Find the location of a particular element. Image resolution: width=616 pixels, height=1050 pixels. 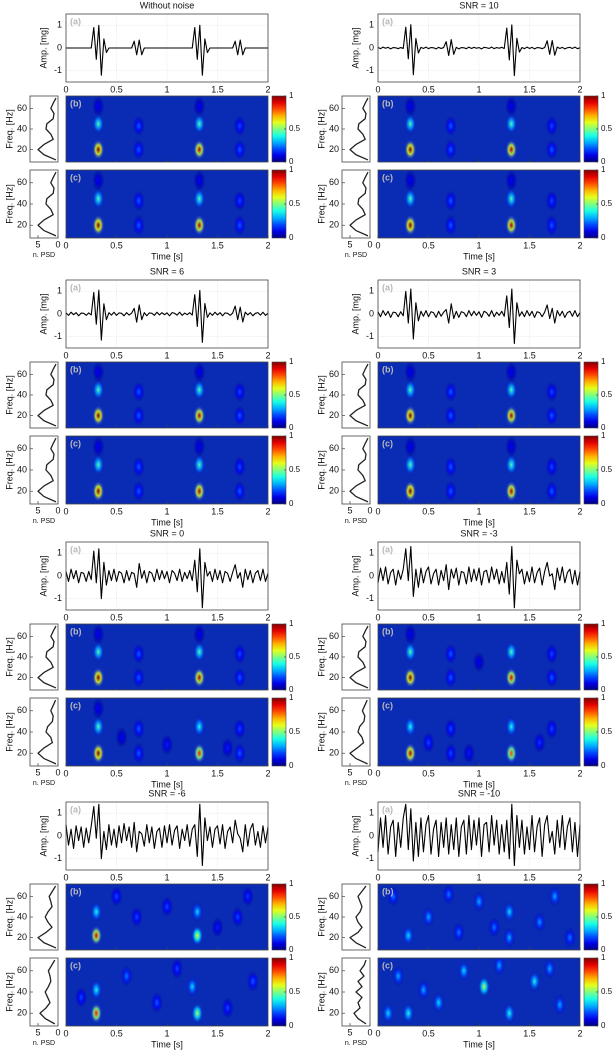

colorbar is located at coordinates (591, 992).